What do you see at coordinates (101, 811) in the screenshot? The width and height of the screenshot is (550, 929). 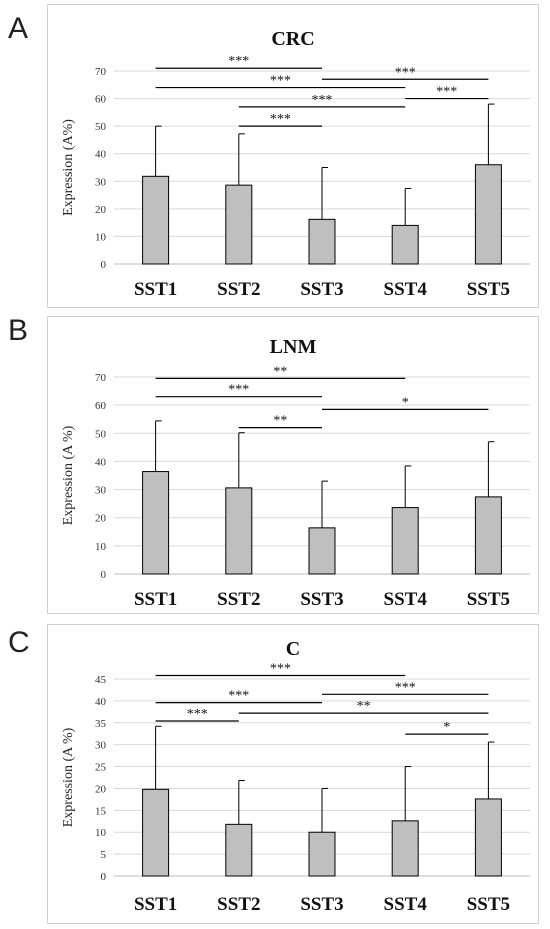 I see `y-tick-label: 15` at bounding box center [101, 811].